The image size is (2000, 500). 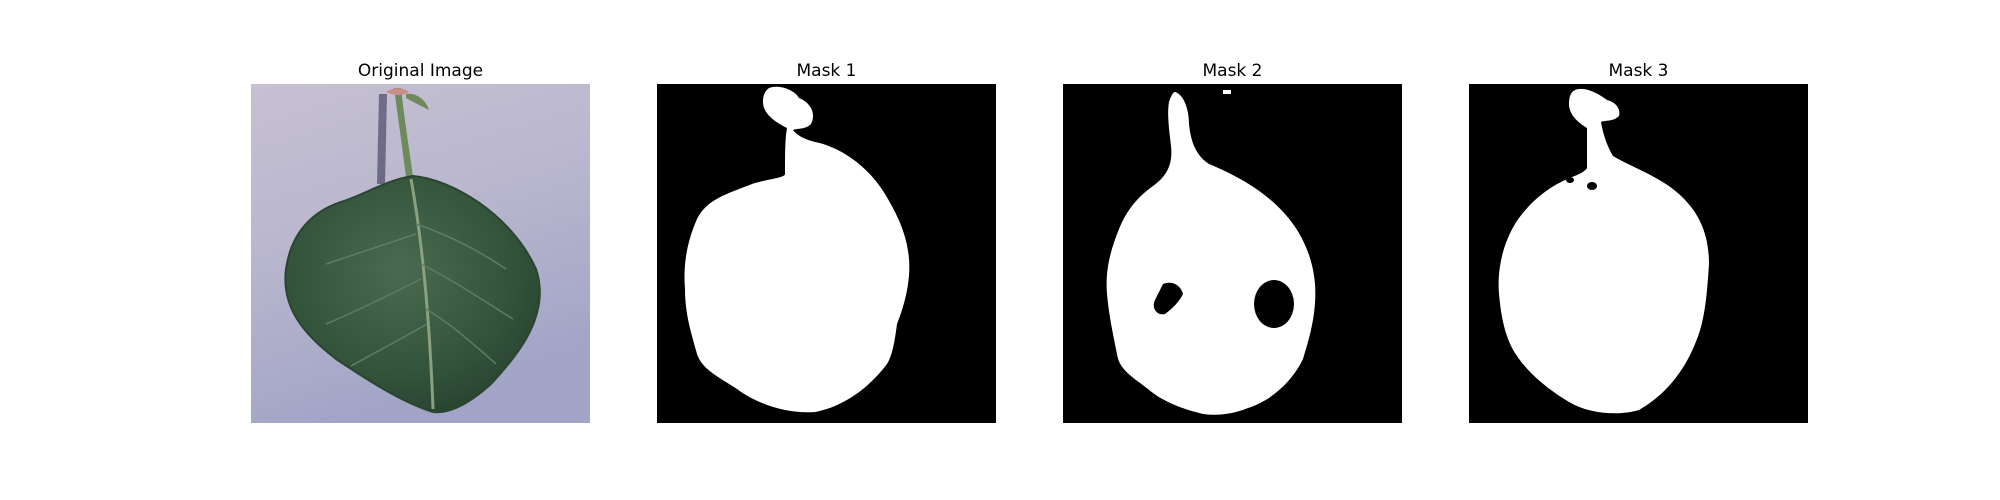 I want to click on panel-title: Original Image, so click(x=420, y=71).